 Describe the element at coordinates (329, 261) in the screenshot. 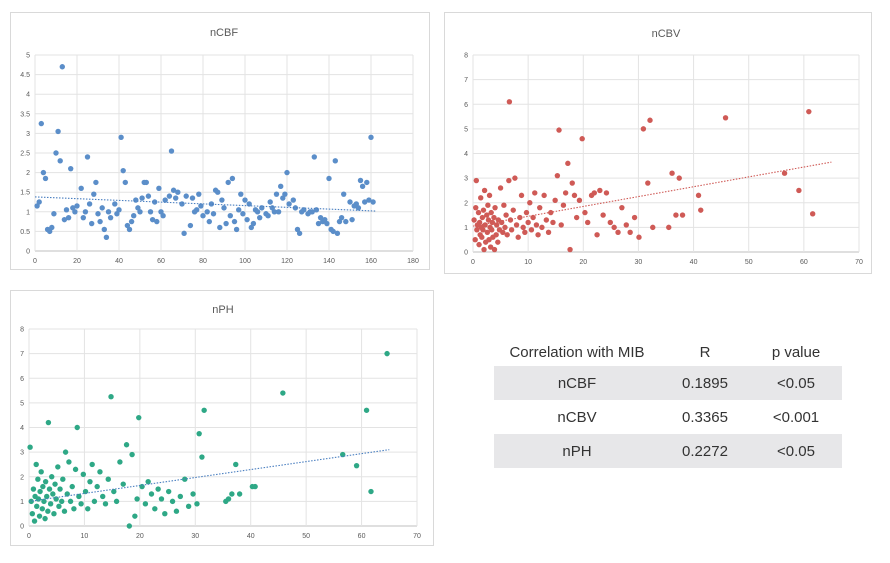

I see `x-tick-label: 140` at that location.